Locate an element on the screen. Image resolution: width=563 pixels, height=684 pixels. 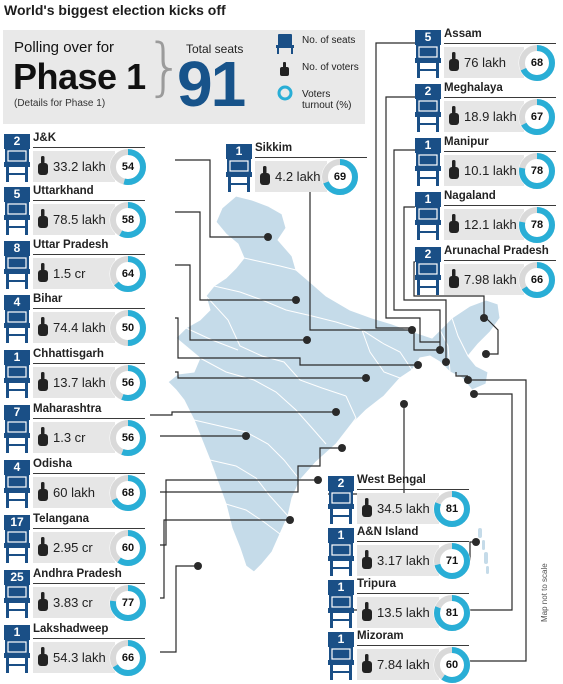
phase-label: Phase 1 is located at coordinates (79, 76).